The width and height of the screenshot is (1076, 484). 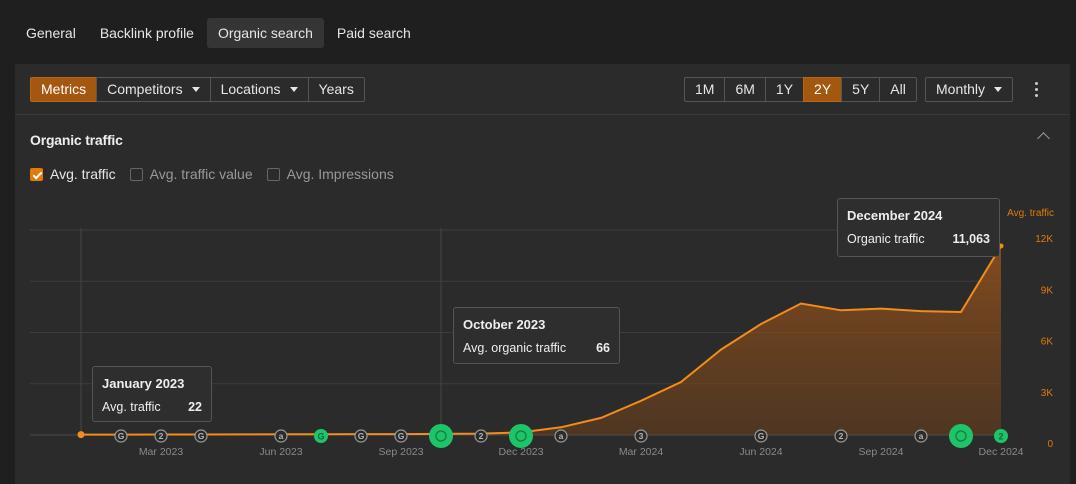 I want to click on competitors-label: Competitors, so click(x=145, y=89).